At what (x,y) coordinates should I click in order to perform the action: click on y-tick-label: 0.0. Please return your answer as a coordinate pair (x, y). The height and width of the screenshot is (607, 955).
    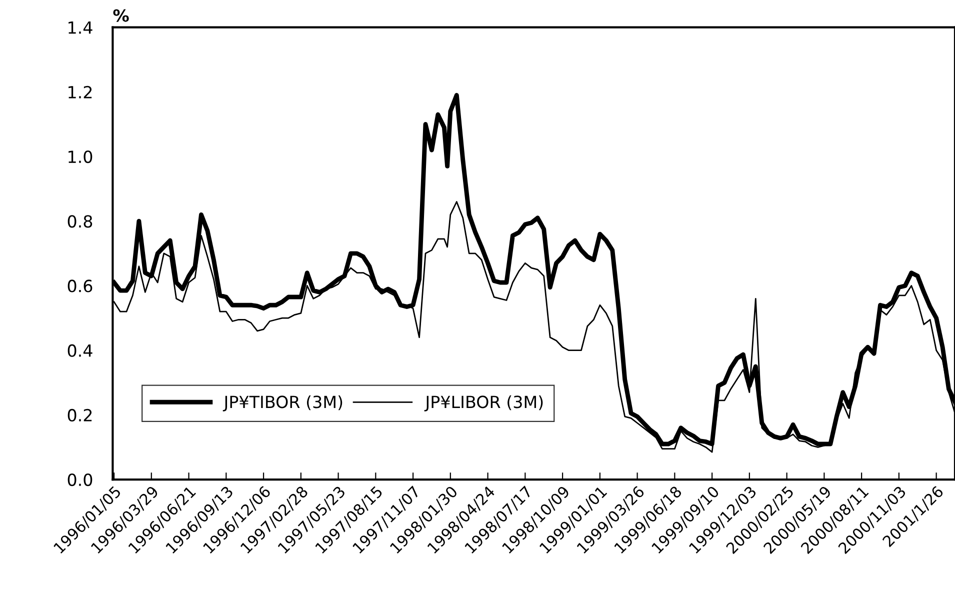
    Looking at the image, I should click on (80, 479).